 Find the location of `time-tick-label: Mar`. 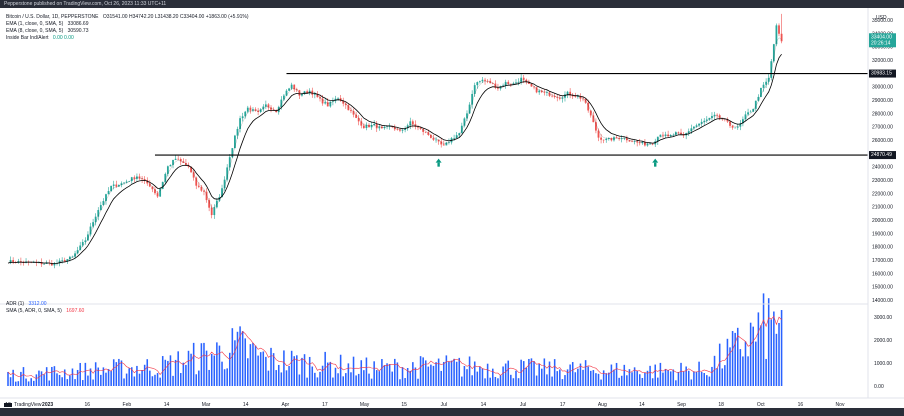

time-tick-label: Mar is located at coordinates (206, 405).